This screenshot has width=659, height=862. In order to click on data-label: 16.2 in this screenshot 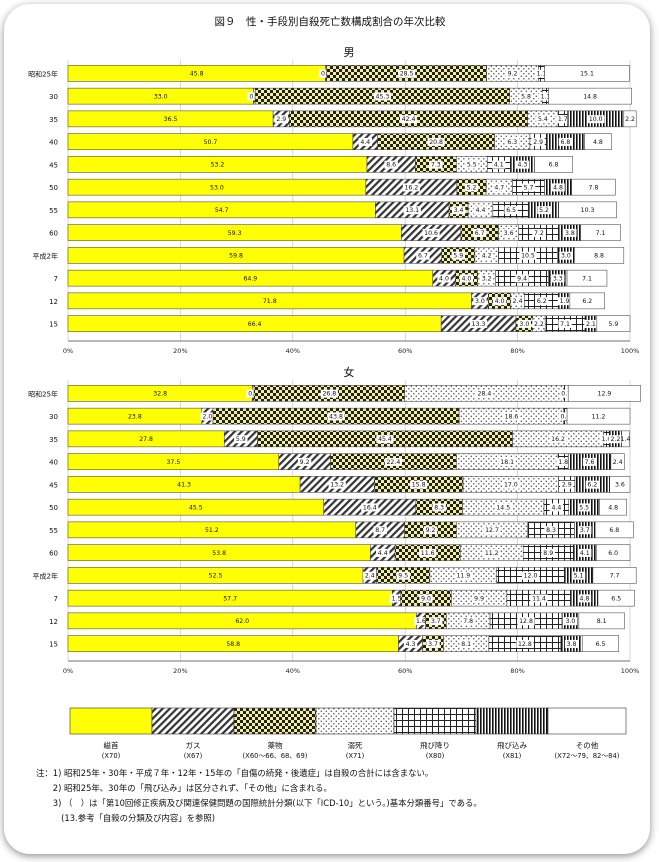, I will do `click(411, 187)`.